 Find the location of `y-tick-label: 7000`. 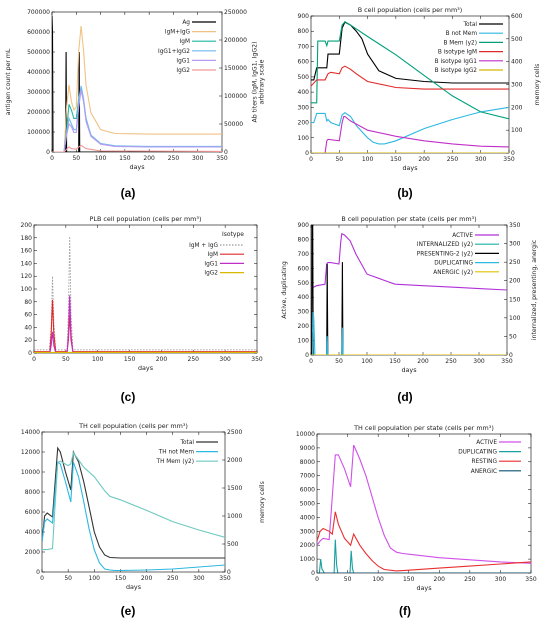

y-tick-label: 7000 is located at coordinates (307, 476).